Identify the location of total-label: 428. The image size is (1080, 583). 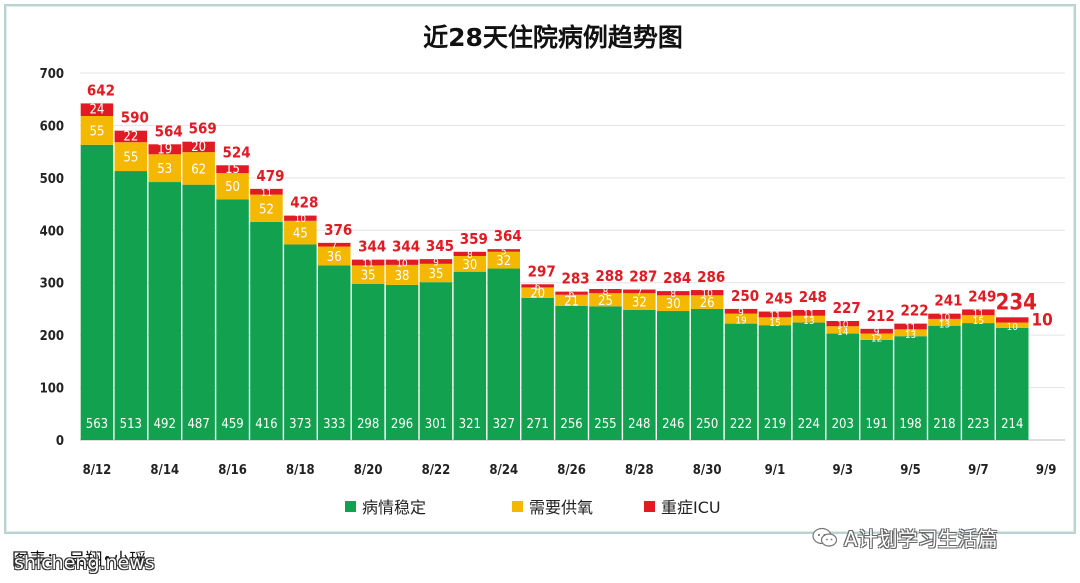
(304, 203).